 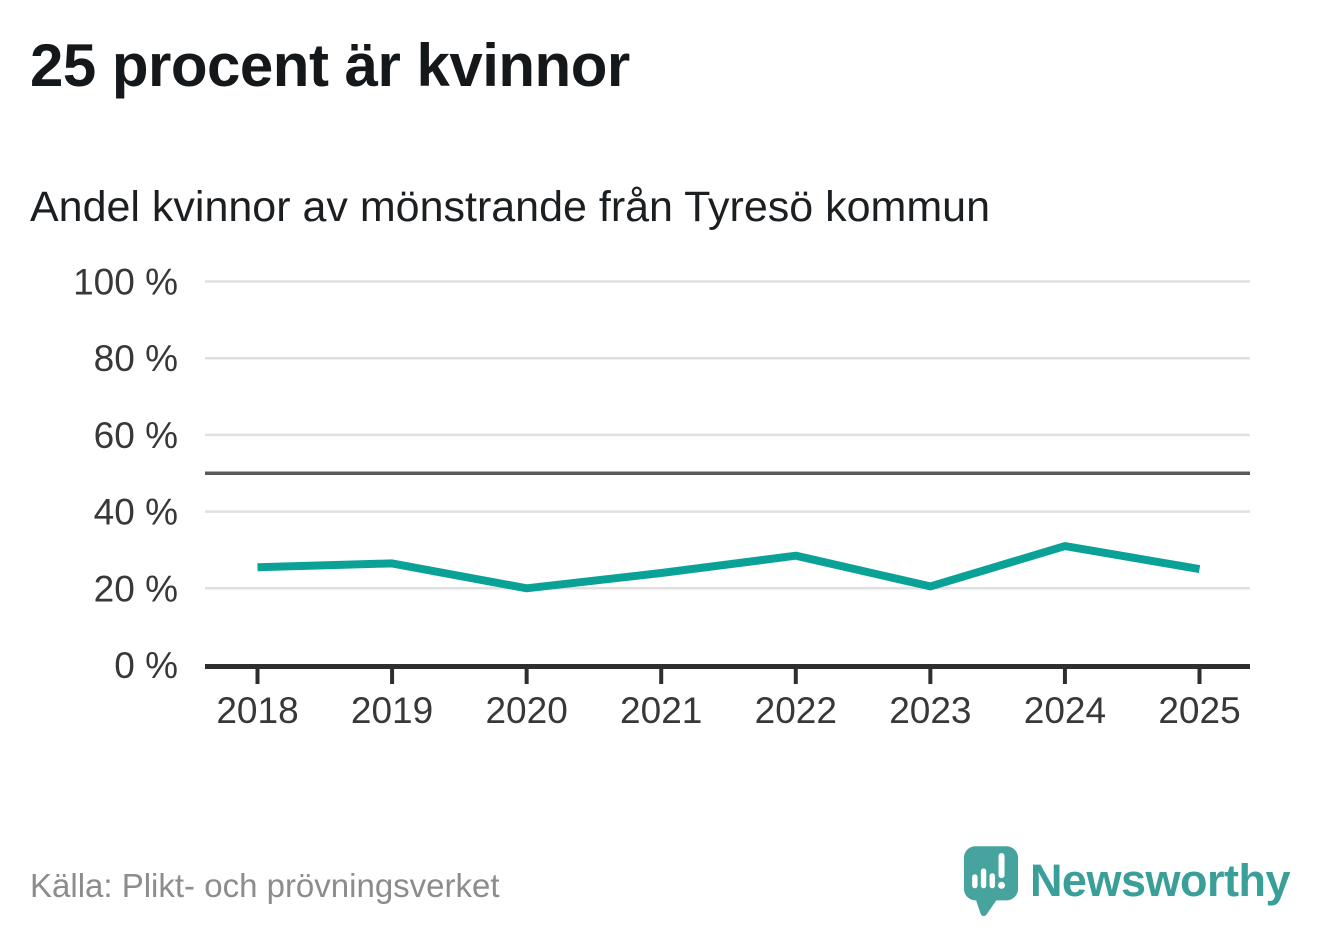 I want to click on logo-exclamation-bar, so click(x=1001, y=865).